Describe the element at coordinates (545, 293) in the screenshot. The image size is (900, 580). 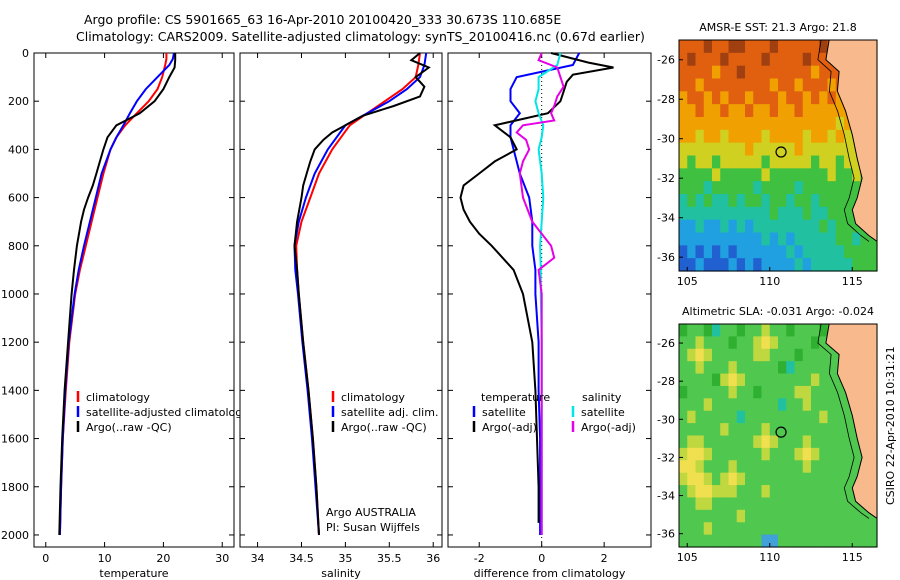
I see `series-line` at that location.